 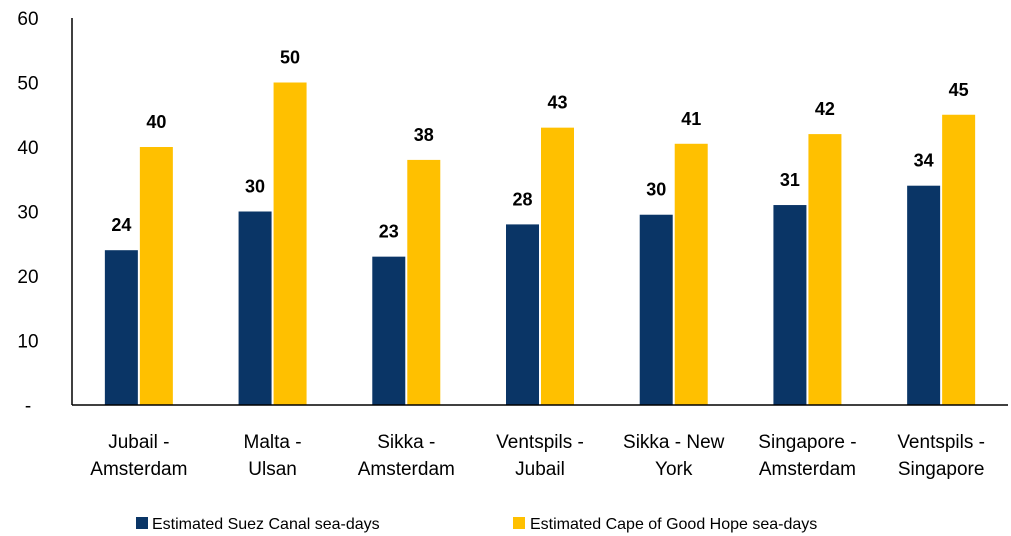 What do you see at coordinates (959, 90) in the screenshot?
I see `data-label: 45` at bounding box center [959, 90].